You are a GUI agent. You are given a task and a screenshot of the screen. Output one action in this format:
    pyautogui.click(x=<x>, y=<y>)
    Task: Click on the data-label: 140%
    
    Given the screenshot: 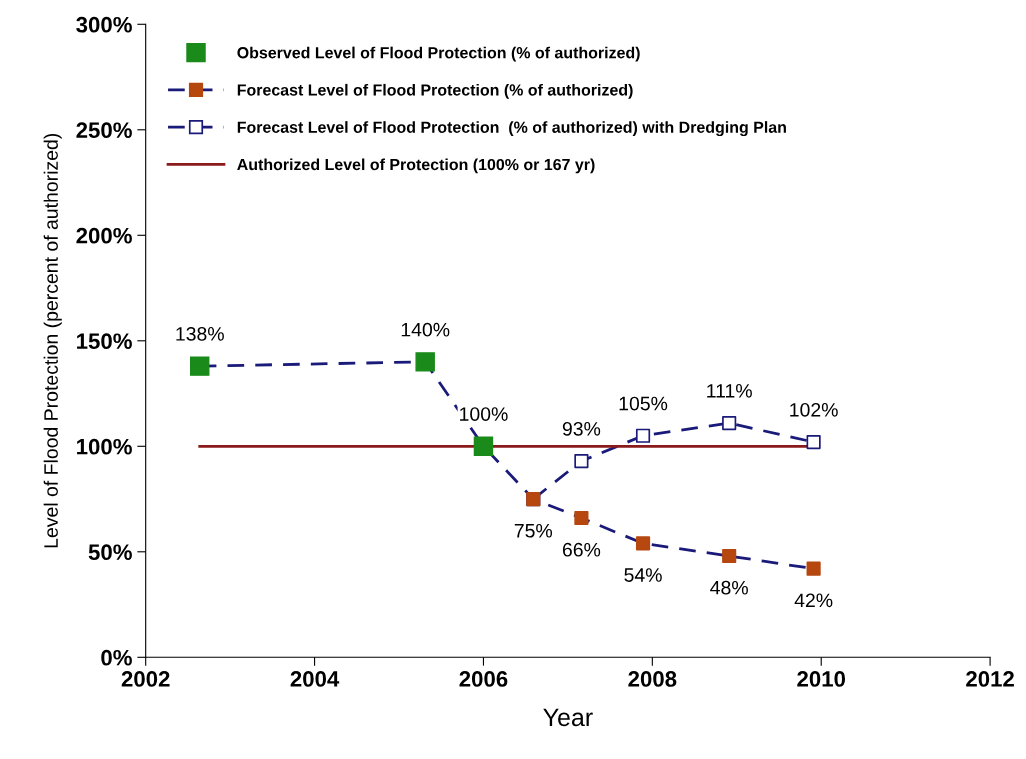 What is the action you would take?
    pyautogui.click(x=425, y=329)
    